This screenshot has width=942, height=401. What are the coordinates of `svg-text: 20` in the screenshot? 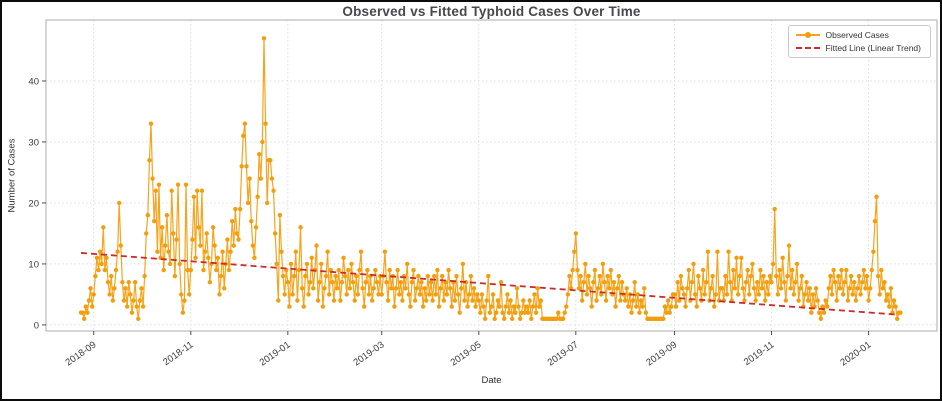 It's located at (33, 203).